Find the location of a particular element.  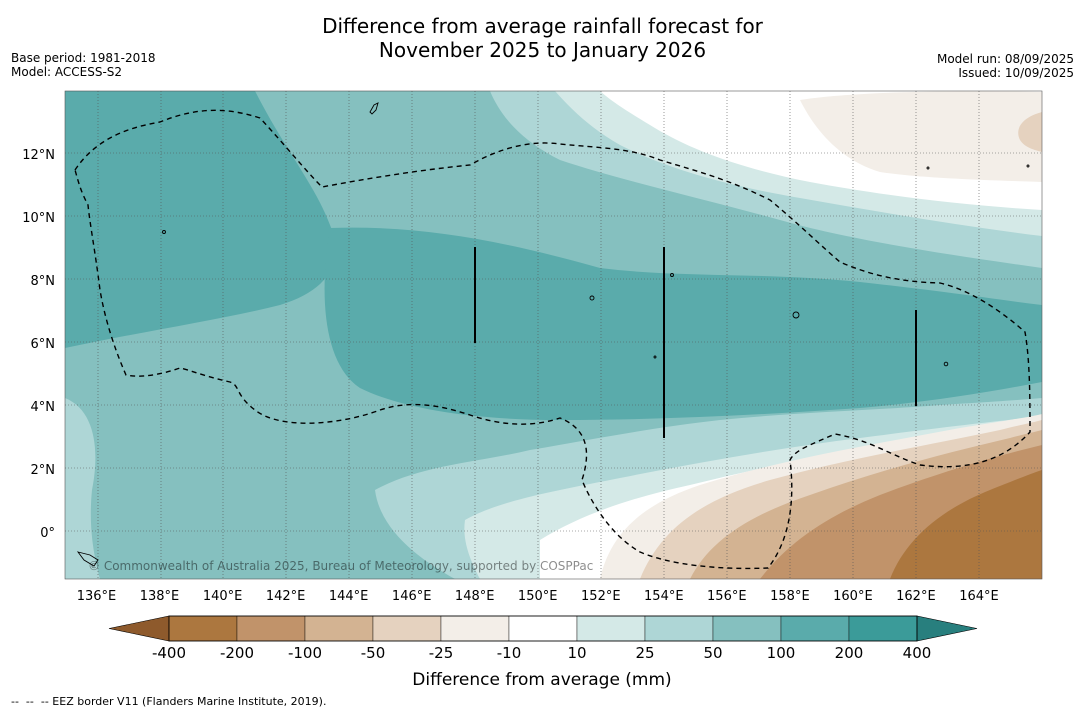

color-bar-label: -10 is located at coordinates (509, 653).